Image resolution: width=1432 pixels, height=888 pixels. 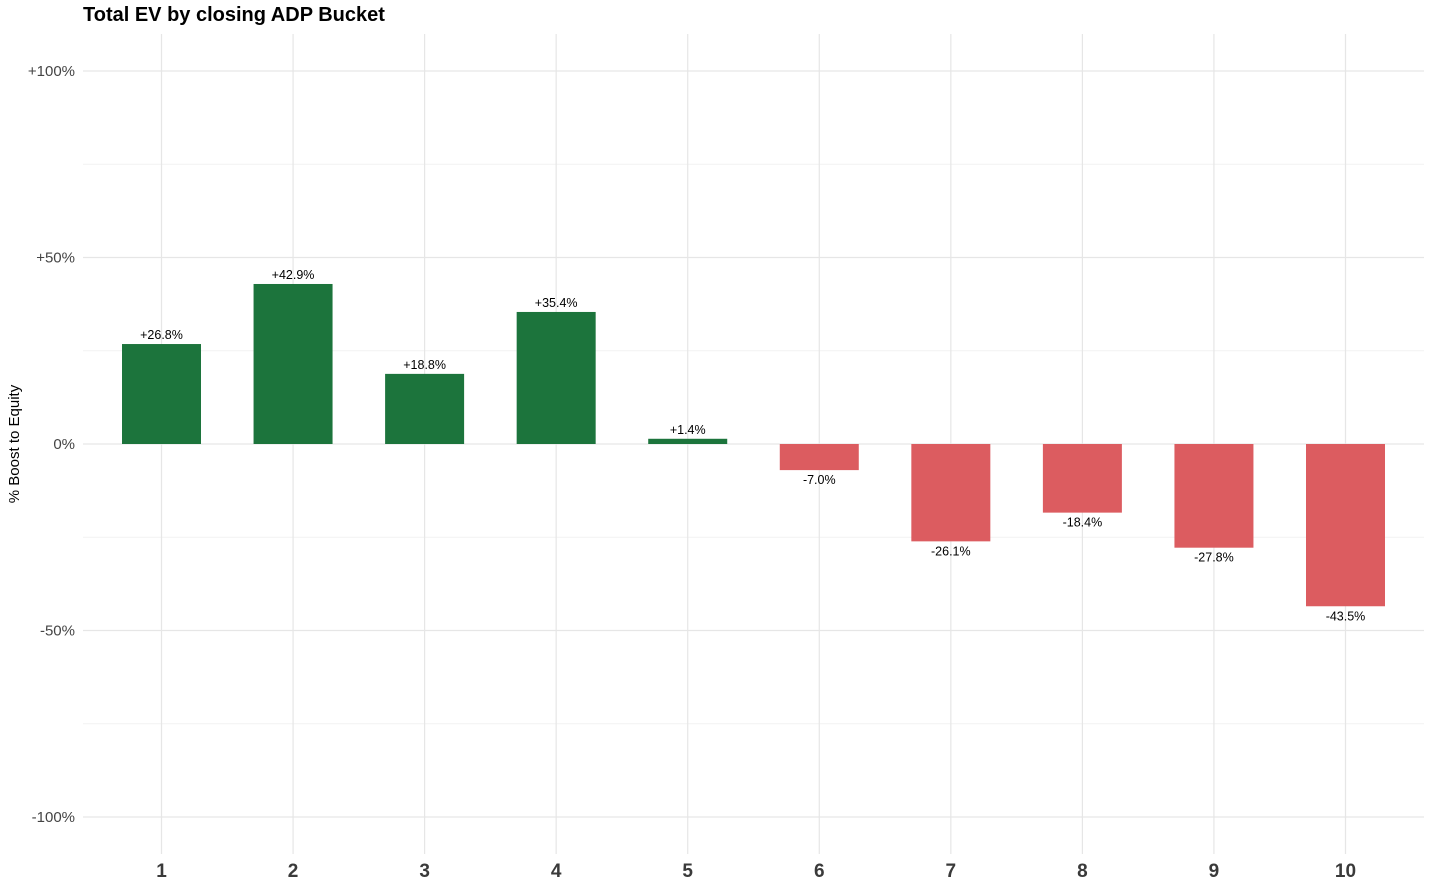 I want to click on data-label-7: -26.1%, so click(x=951, y=551).